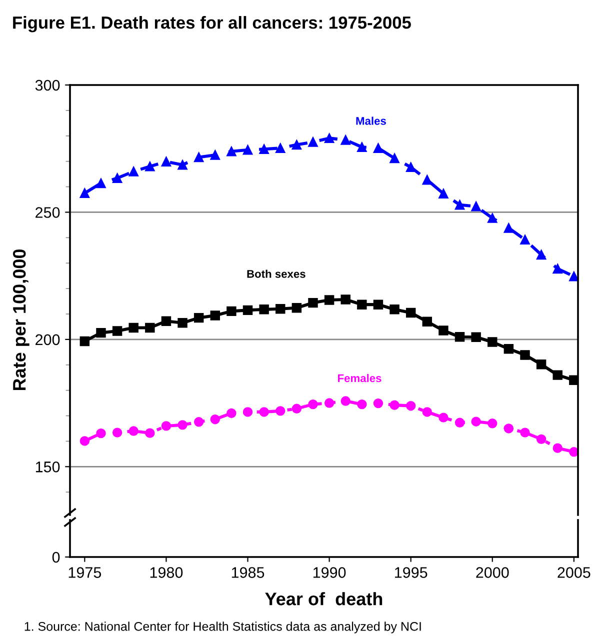 This screenshot has width=597, height=641. What do you see at coordinates (48, 212) in the screenshot?
I see `y-tick-label: 250` at bounding box center [48, 212].